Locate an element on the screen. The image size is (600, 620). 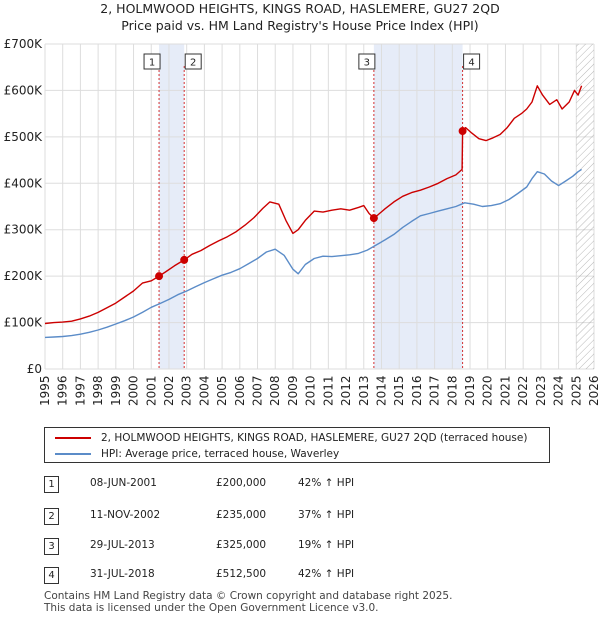
forecast-hatch-region is located at coordinates (585, 206).